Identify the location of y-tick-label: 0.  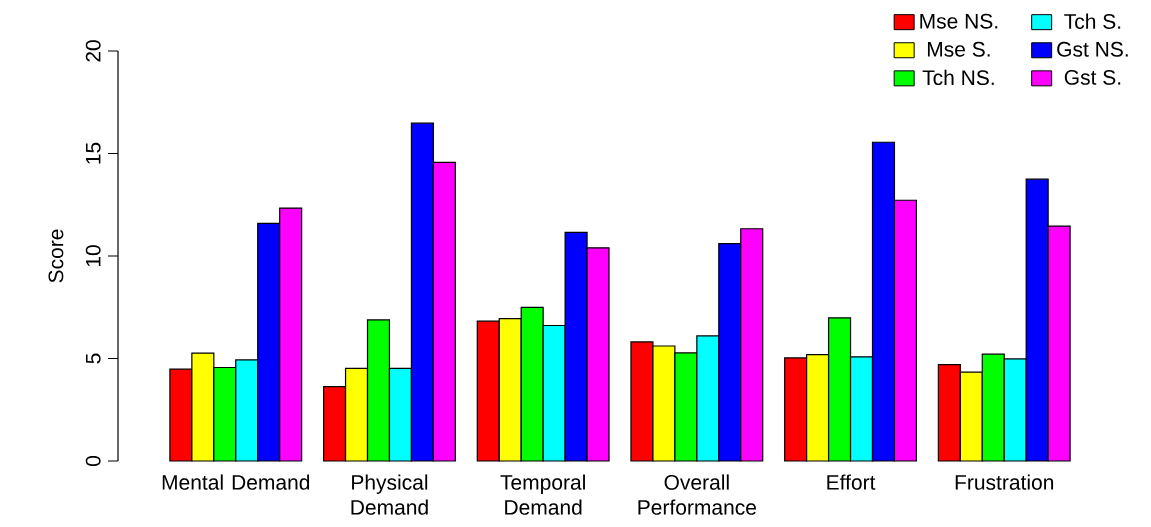
(93, 461).